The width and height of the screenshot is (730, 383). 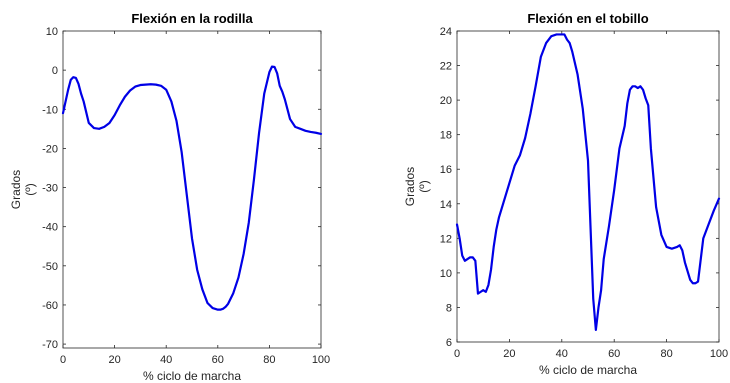 I want to click on knee-y-tick-label: -20, so click(x=50, y=149).